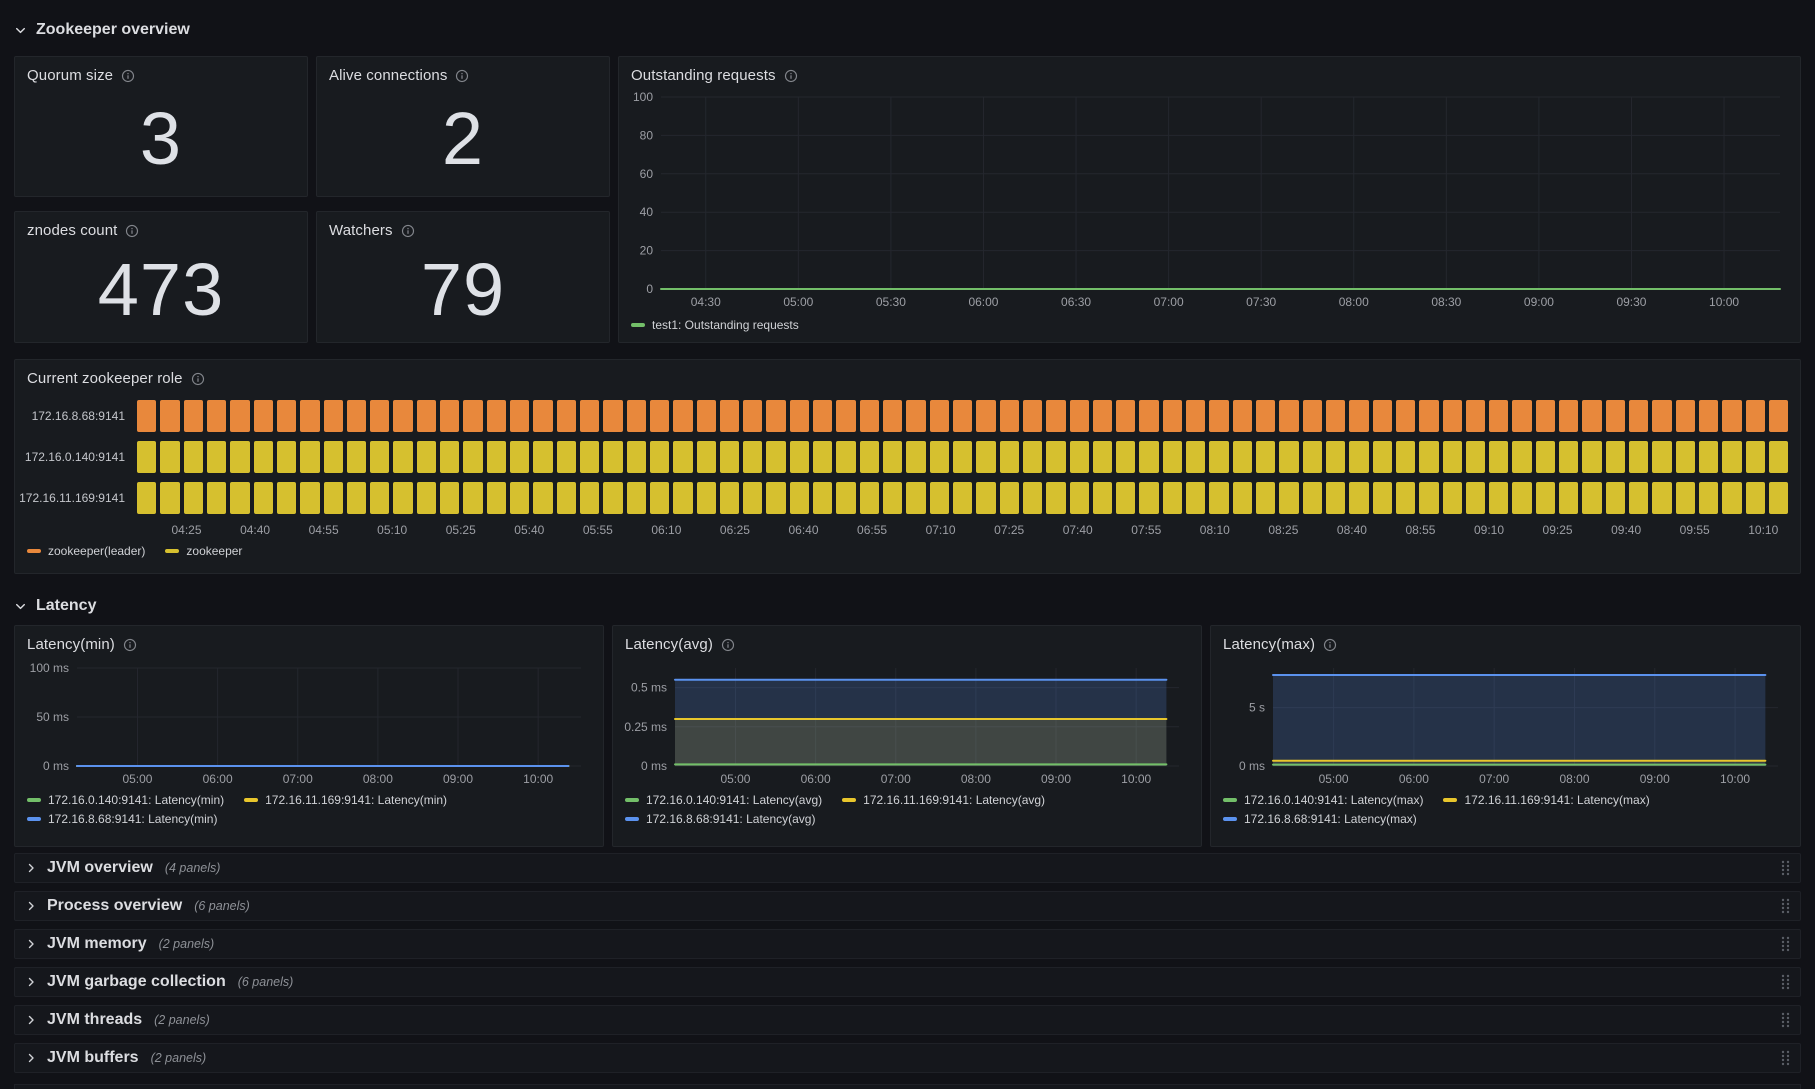 The width and height of the screenshot is (1815, 1089). I want to click on legend-item: 172.16.11.169:9141: Latency(min), so click(345, 800).